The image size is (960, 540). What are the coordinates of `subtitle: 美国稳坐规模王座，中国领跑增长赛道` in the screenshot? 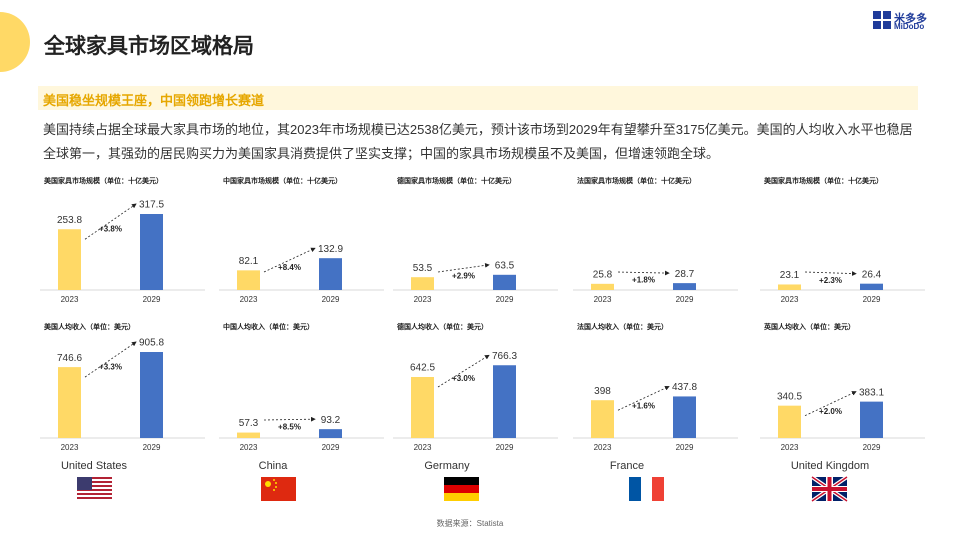 It's located at (154, 100).